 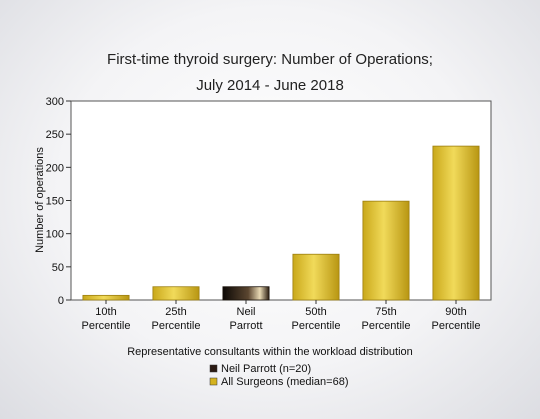 What do you see at coordinates (316, 319) in the screenshot?
I see `x-tick-label: 50th Percentile` at bounding box center [316, 319].